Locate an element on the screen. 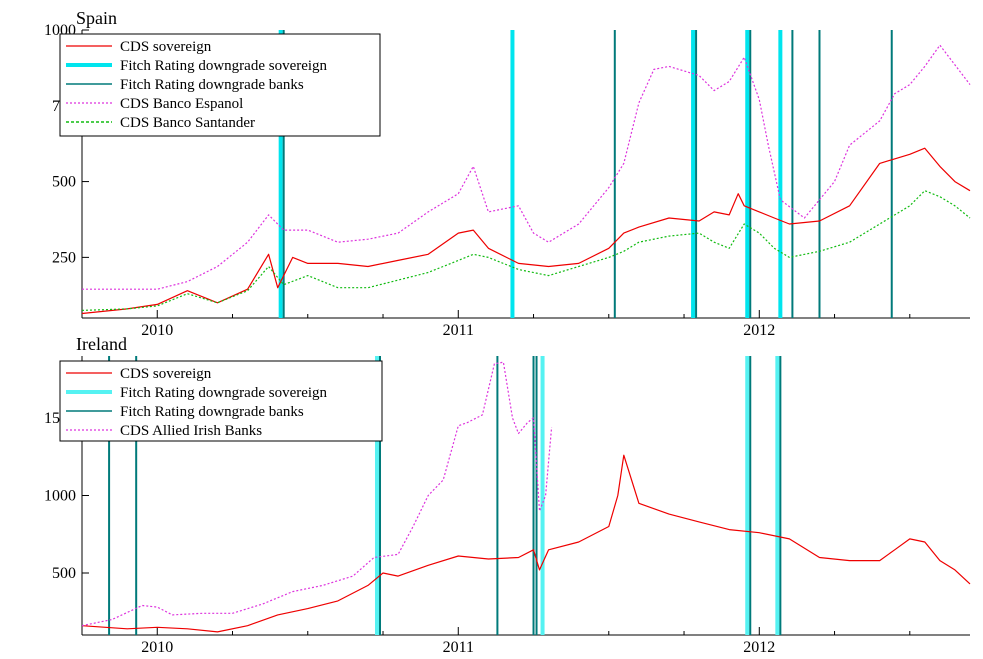  chart-title: Spain is located at coordinates (96, 18).